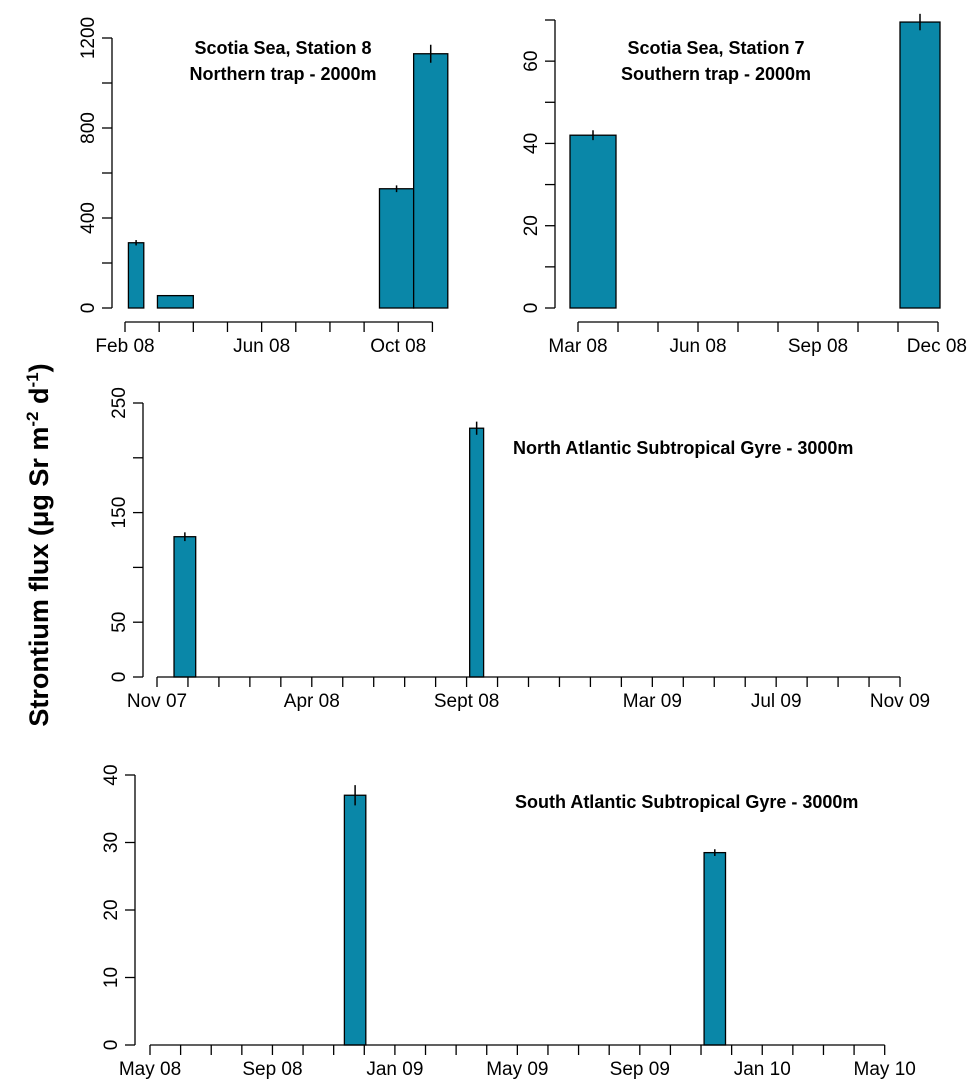 Image resolution: width=969 pixels, height=1090 pixels. What do you see at coordinates (762, 1069) in the screenshot?
I see `x-tick-label: Jan 10` at bounding box center [762, 1069].